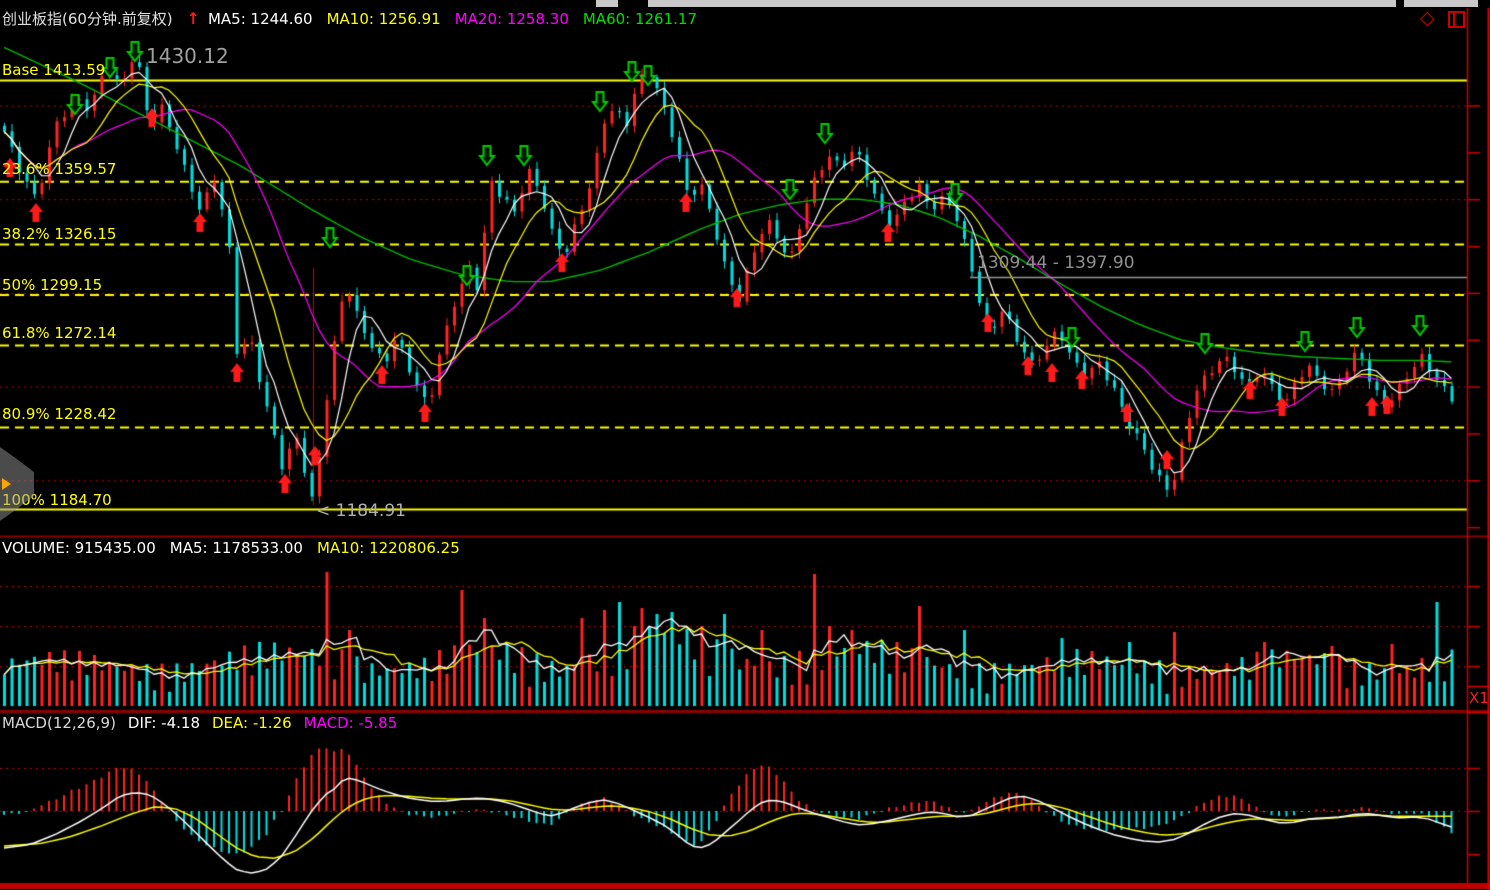 This screenshot has width=1490, height=890. I want to click on volume-ma5-value: MA5: 1178533.00, so click(236, 548).